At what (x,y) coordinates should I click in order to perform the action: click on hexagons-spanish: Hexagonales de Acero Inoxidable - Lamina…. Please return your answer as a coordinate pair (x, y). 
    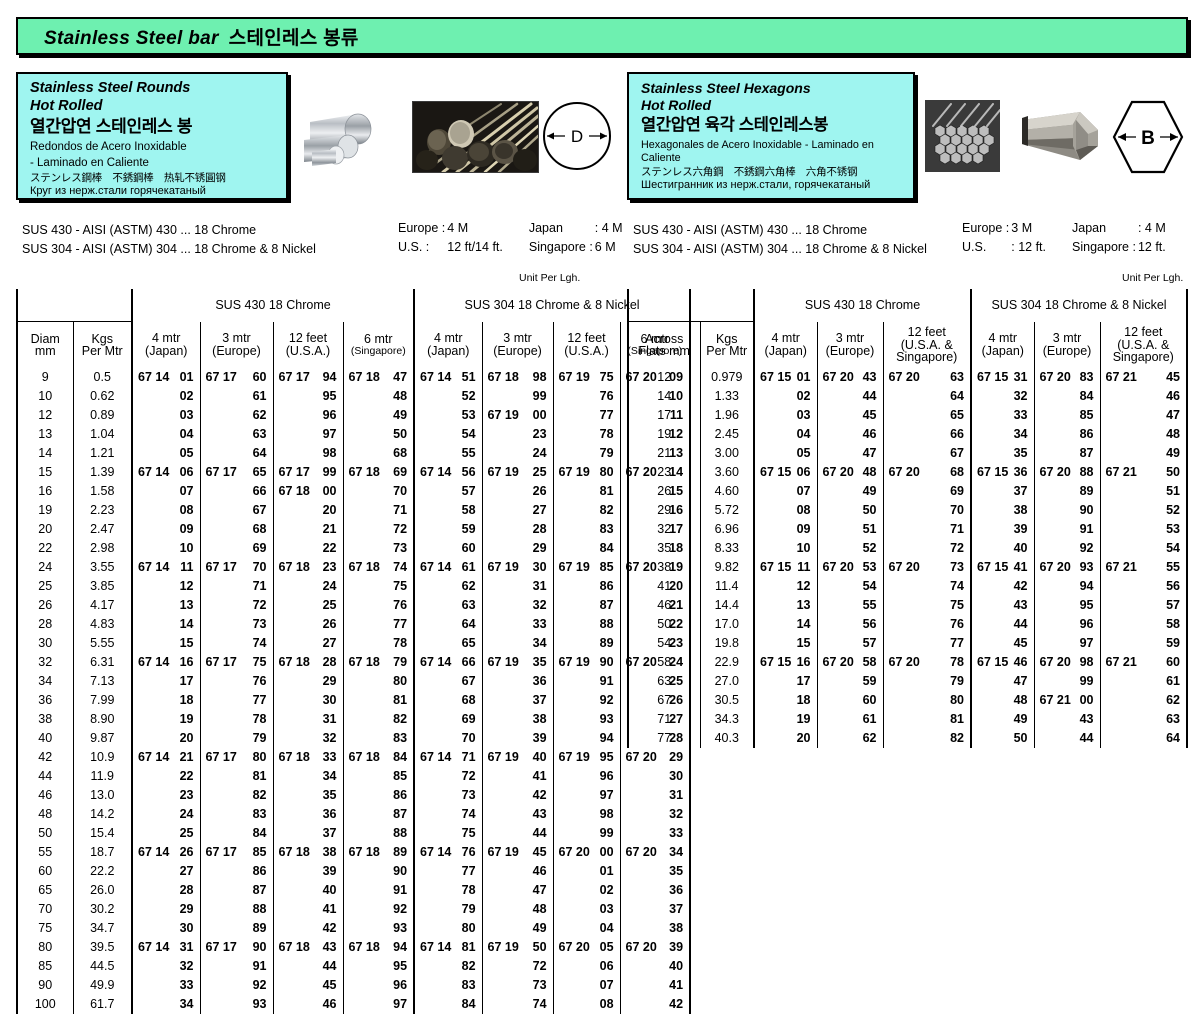
    Looking at the image, I should click on (757, 151).